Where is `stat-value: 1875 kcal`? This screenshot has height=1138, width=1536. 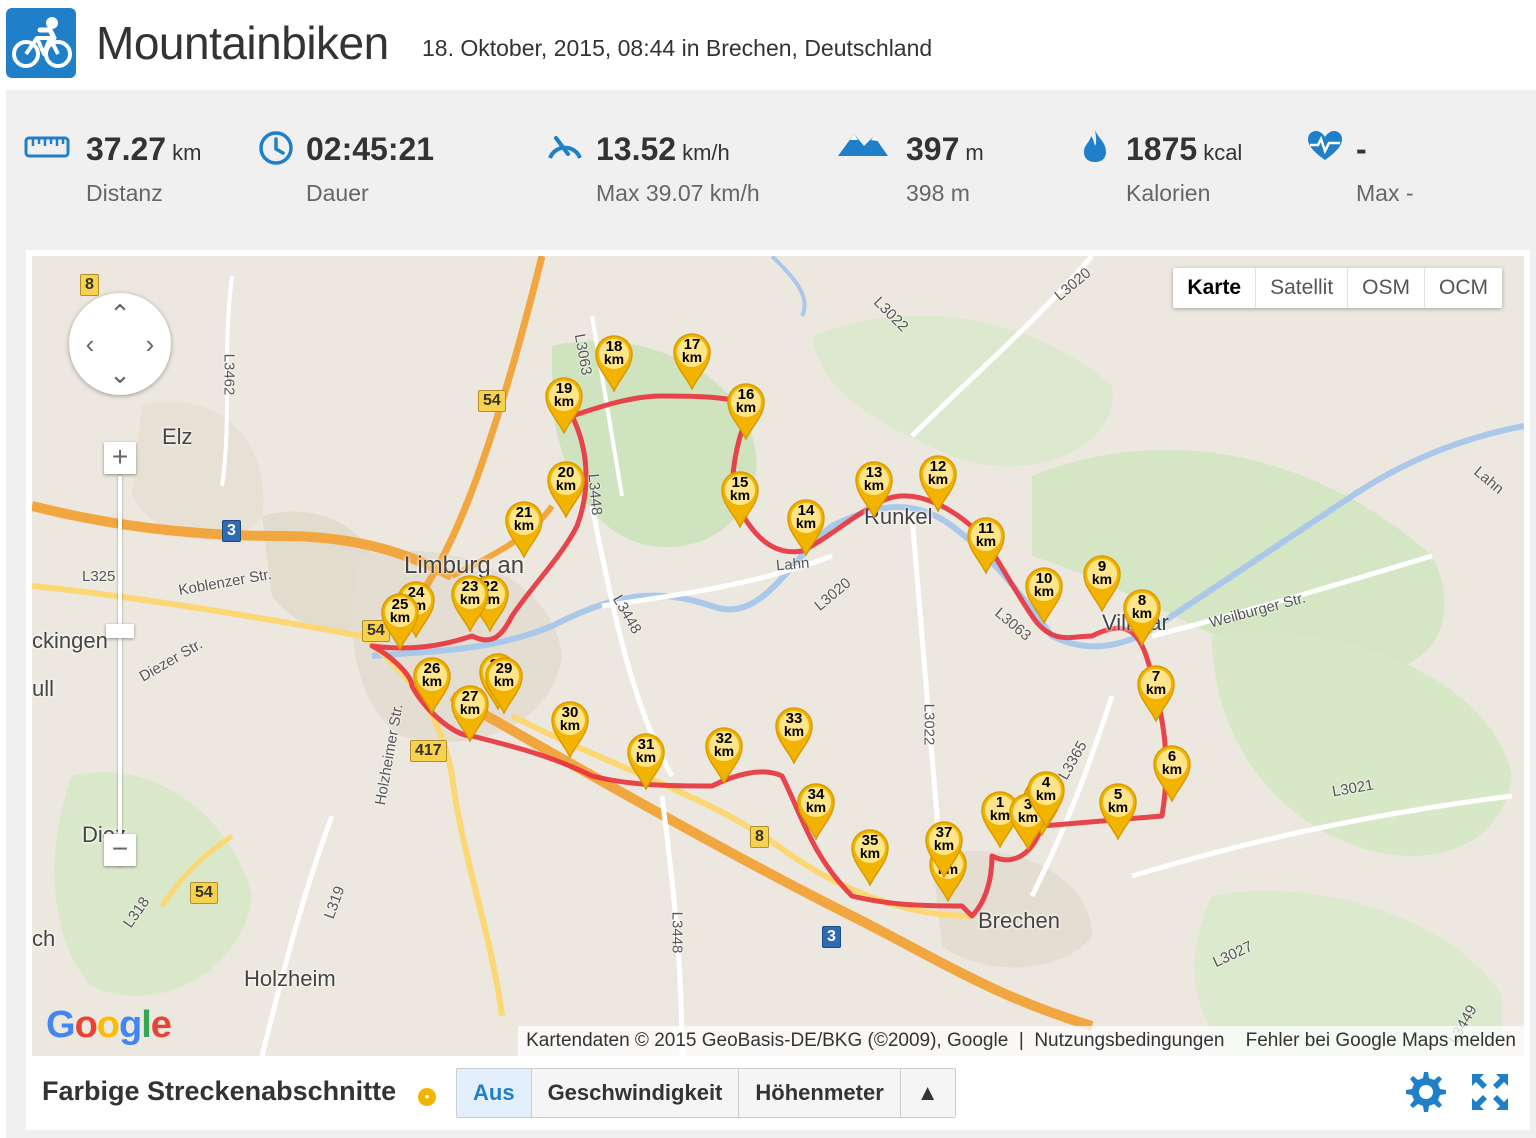 stat-value: 1875 kcal is located at coordinates (1184, 149).